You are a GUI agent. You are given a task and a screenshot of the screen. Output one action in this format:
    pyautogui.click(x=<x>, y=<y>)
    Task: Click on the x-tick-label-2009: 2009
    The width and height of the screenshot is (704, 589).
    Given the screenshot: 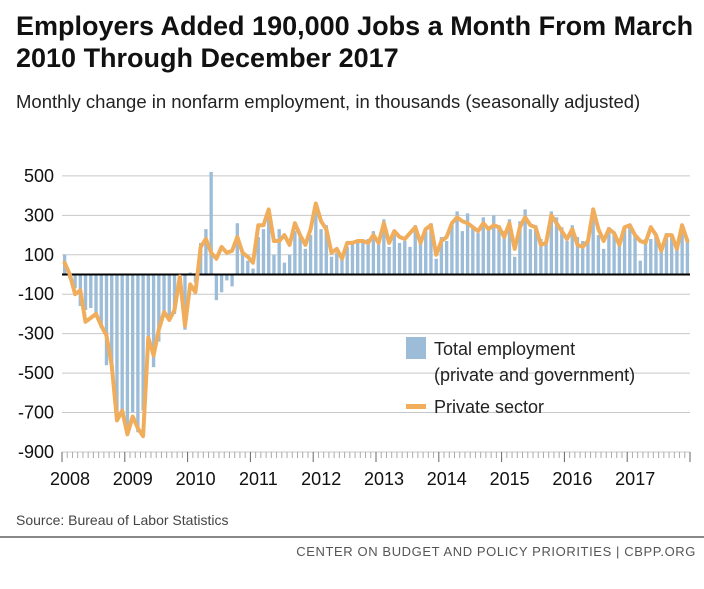 What is the action you would take?
    pyautogui.click(x=133, y=479)
    